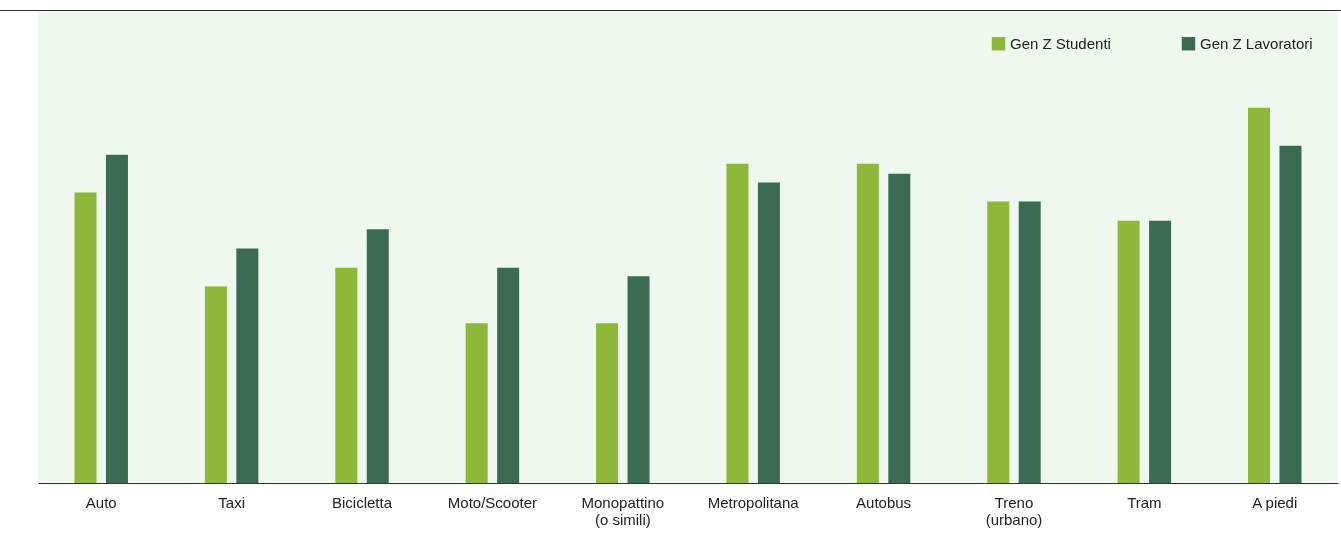 The height and width of the screenshot is (554, 1341). What do you see at coordinates (1256, 43) in the screenshot?
I see `legend-label: Gen Z Lavoratori` at bounding box center [1256, 43].